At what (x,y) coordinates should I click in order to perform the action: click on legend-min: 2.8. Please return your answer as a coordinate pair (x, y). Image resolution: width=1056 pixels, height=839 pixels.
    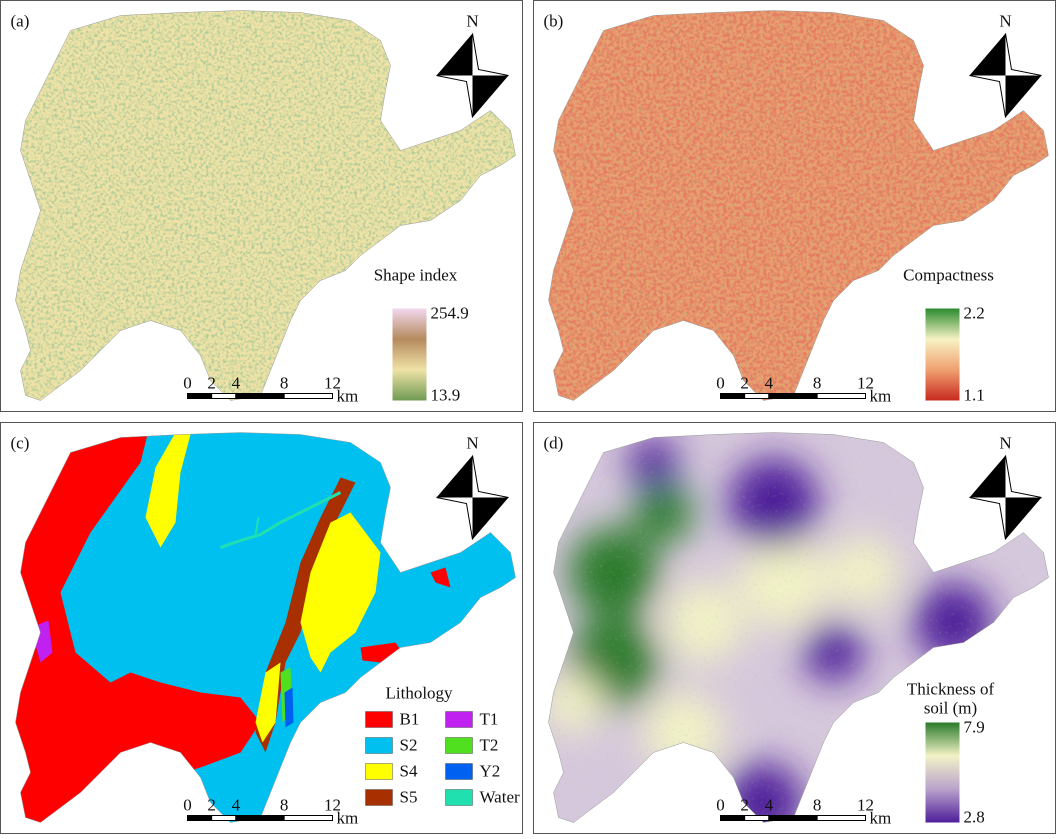
    Looking at the image, I should click on (974, 816).